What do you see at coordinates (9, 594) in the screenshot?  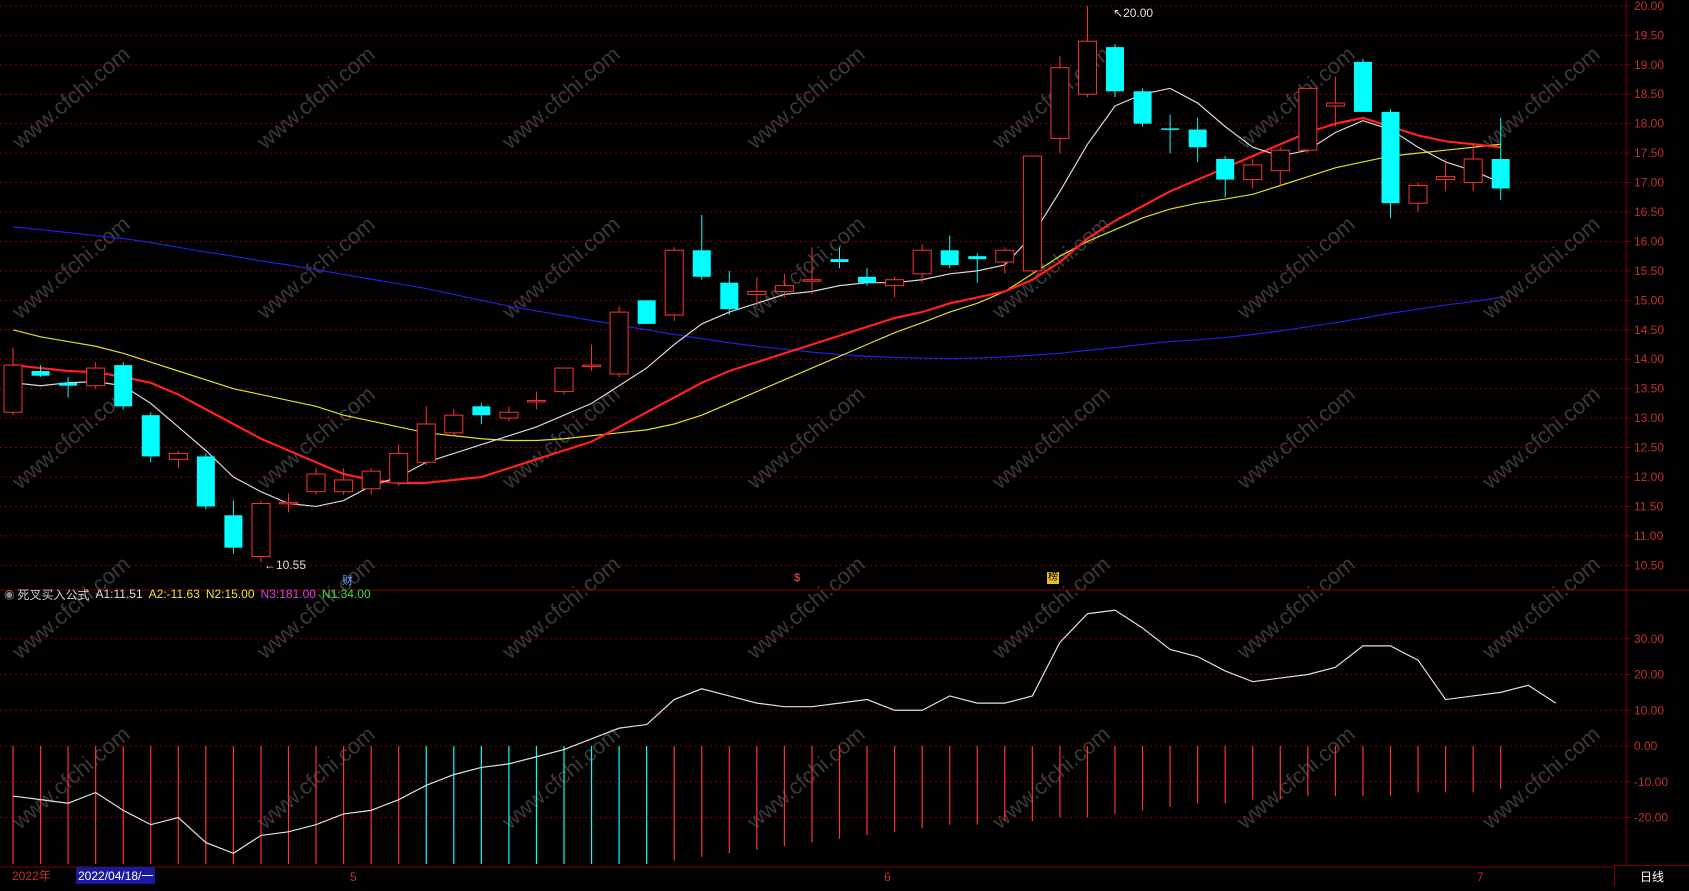 I see `indicator-settings-icon: ◉` at bounding box center [9, 594].